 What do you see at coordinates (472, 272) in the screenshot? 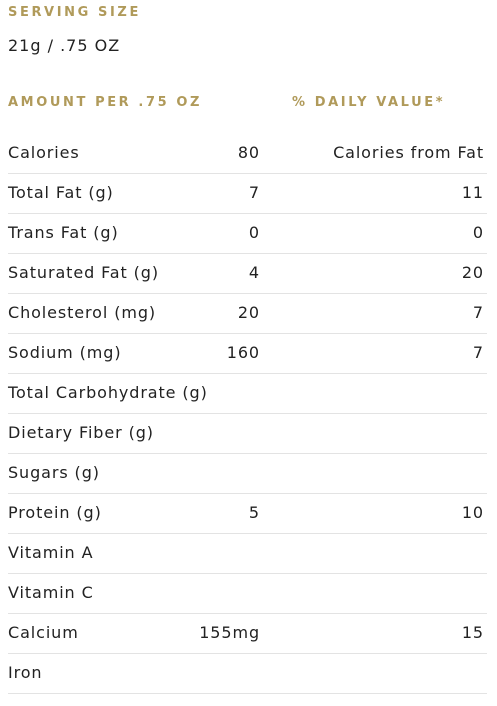
I see `nutrient-daily-value: 20` at bounding box center [472, 272].